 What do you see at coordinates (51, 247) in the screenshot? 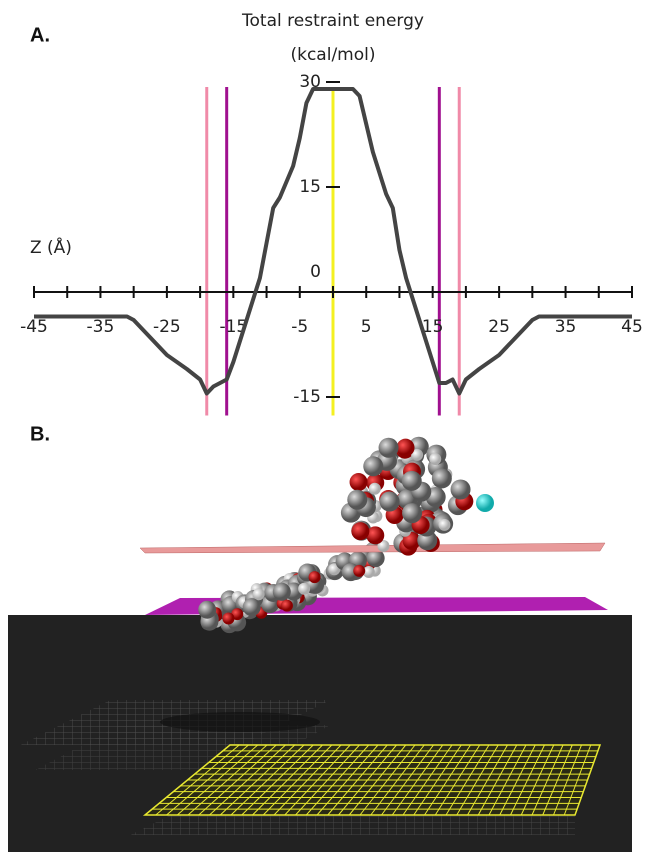
I see `x-axis-label: Z (Å)` at bounding box center [51, 247].